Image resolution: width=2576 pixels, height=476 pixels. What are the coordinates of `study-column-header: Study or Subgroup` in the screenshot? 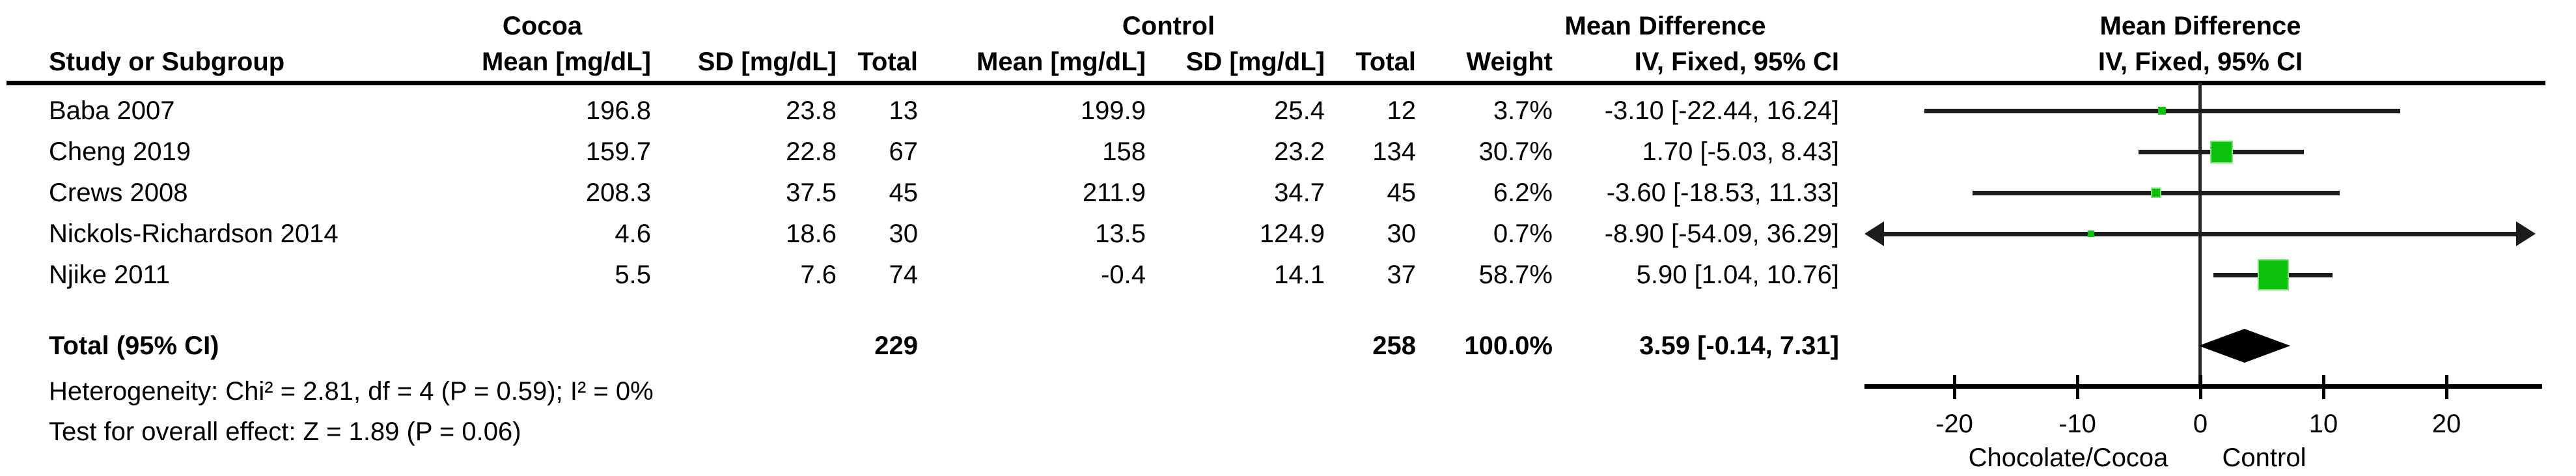 It's located at (167, 62).